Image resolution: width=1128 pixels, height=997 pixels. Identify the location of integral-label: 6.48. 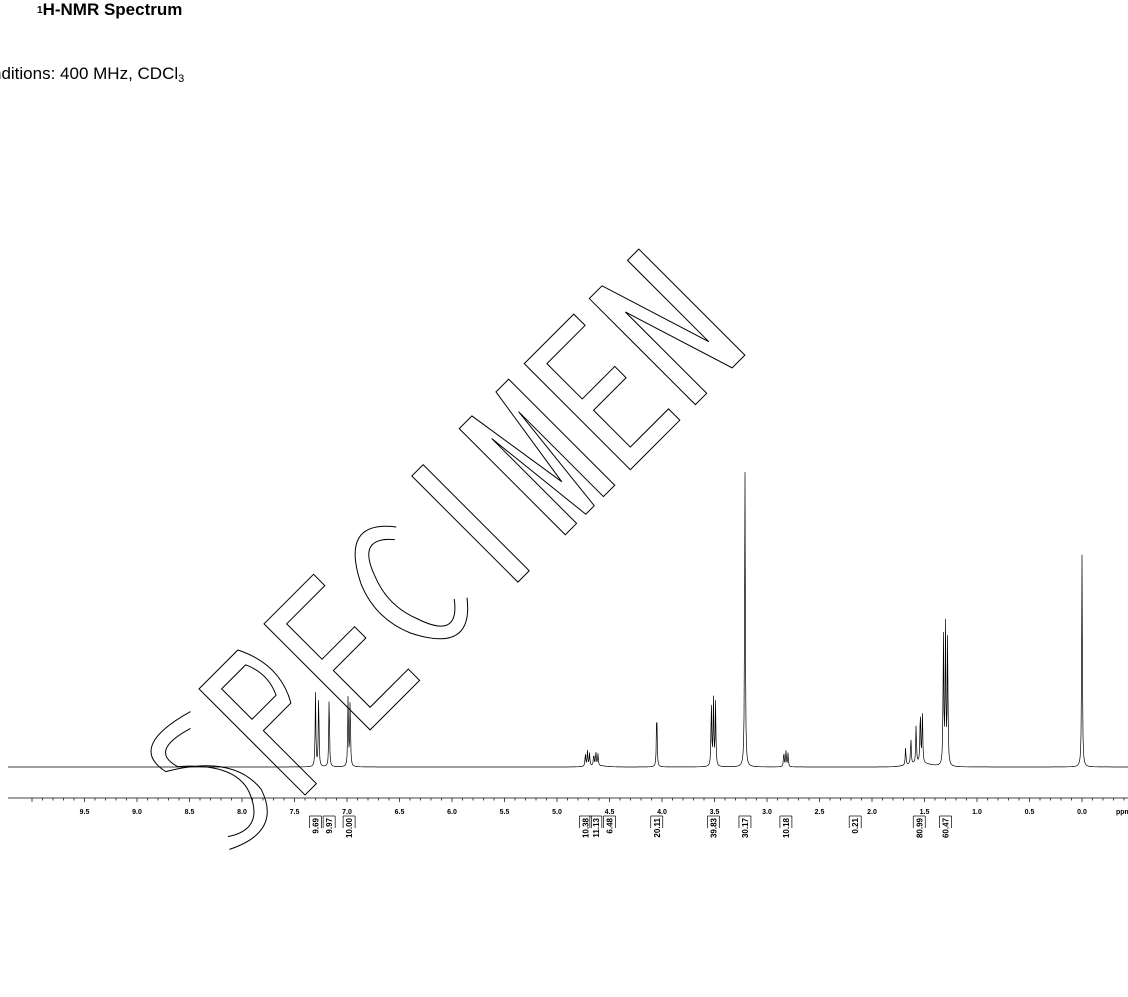
(609, 824).